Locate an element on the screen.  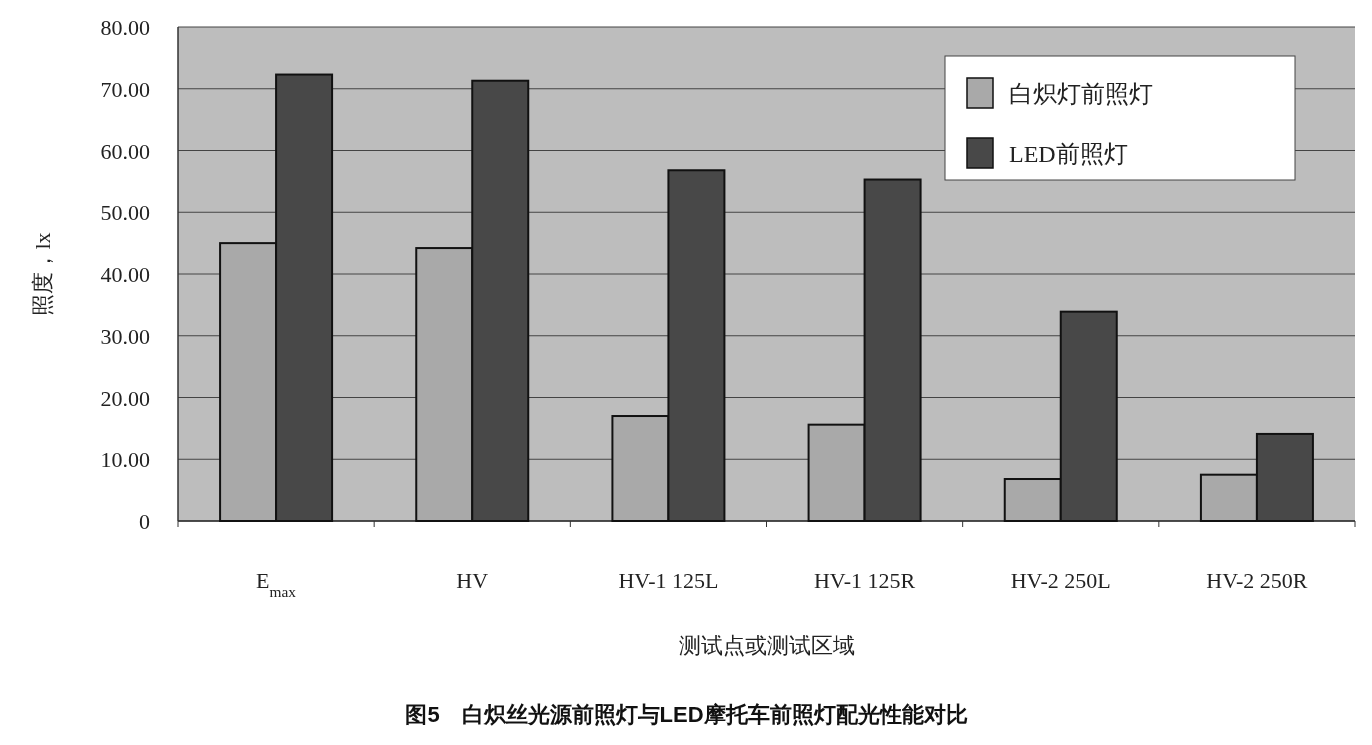
y-tick-label: 40.00 is located at coordinates (125, 274).